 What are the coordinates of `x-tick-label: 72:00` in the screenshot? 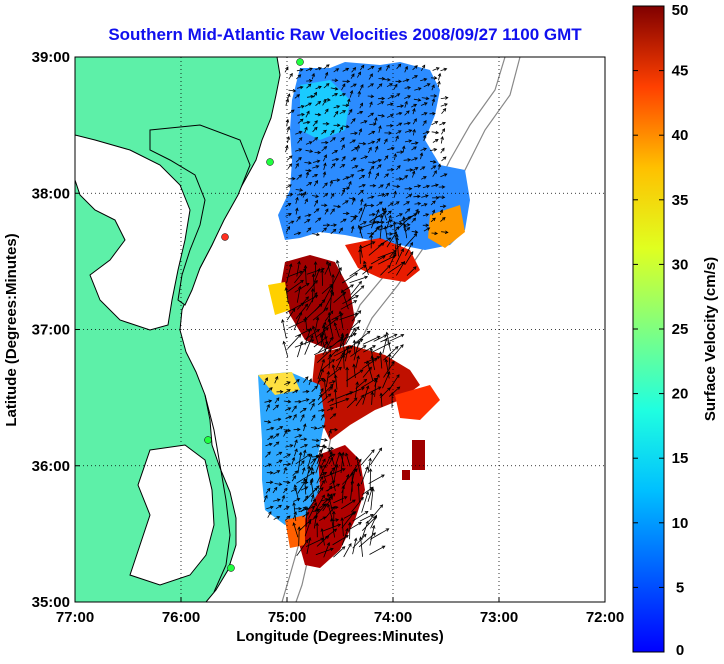 It's located at (605, 617).